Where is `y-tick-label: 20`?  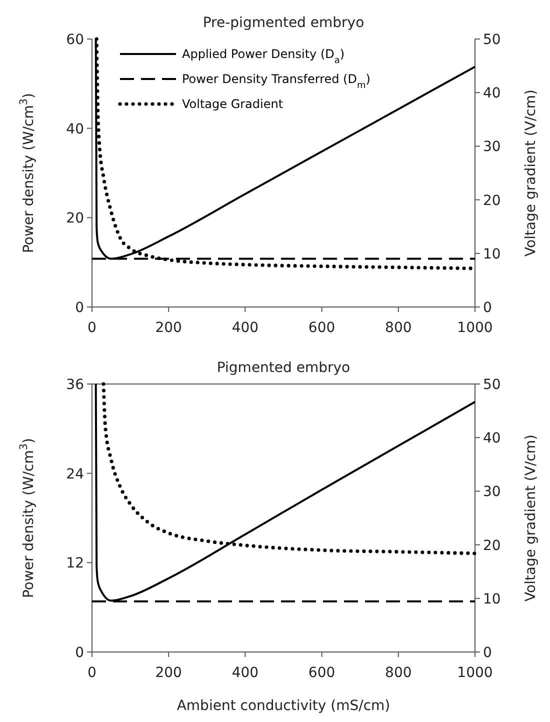 y-tick-label: 20 is located at coordinates (75, 218).